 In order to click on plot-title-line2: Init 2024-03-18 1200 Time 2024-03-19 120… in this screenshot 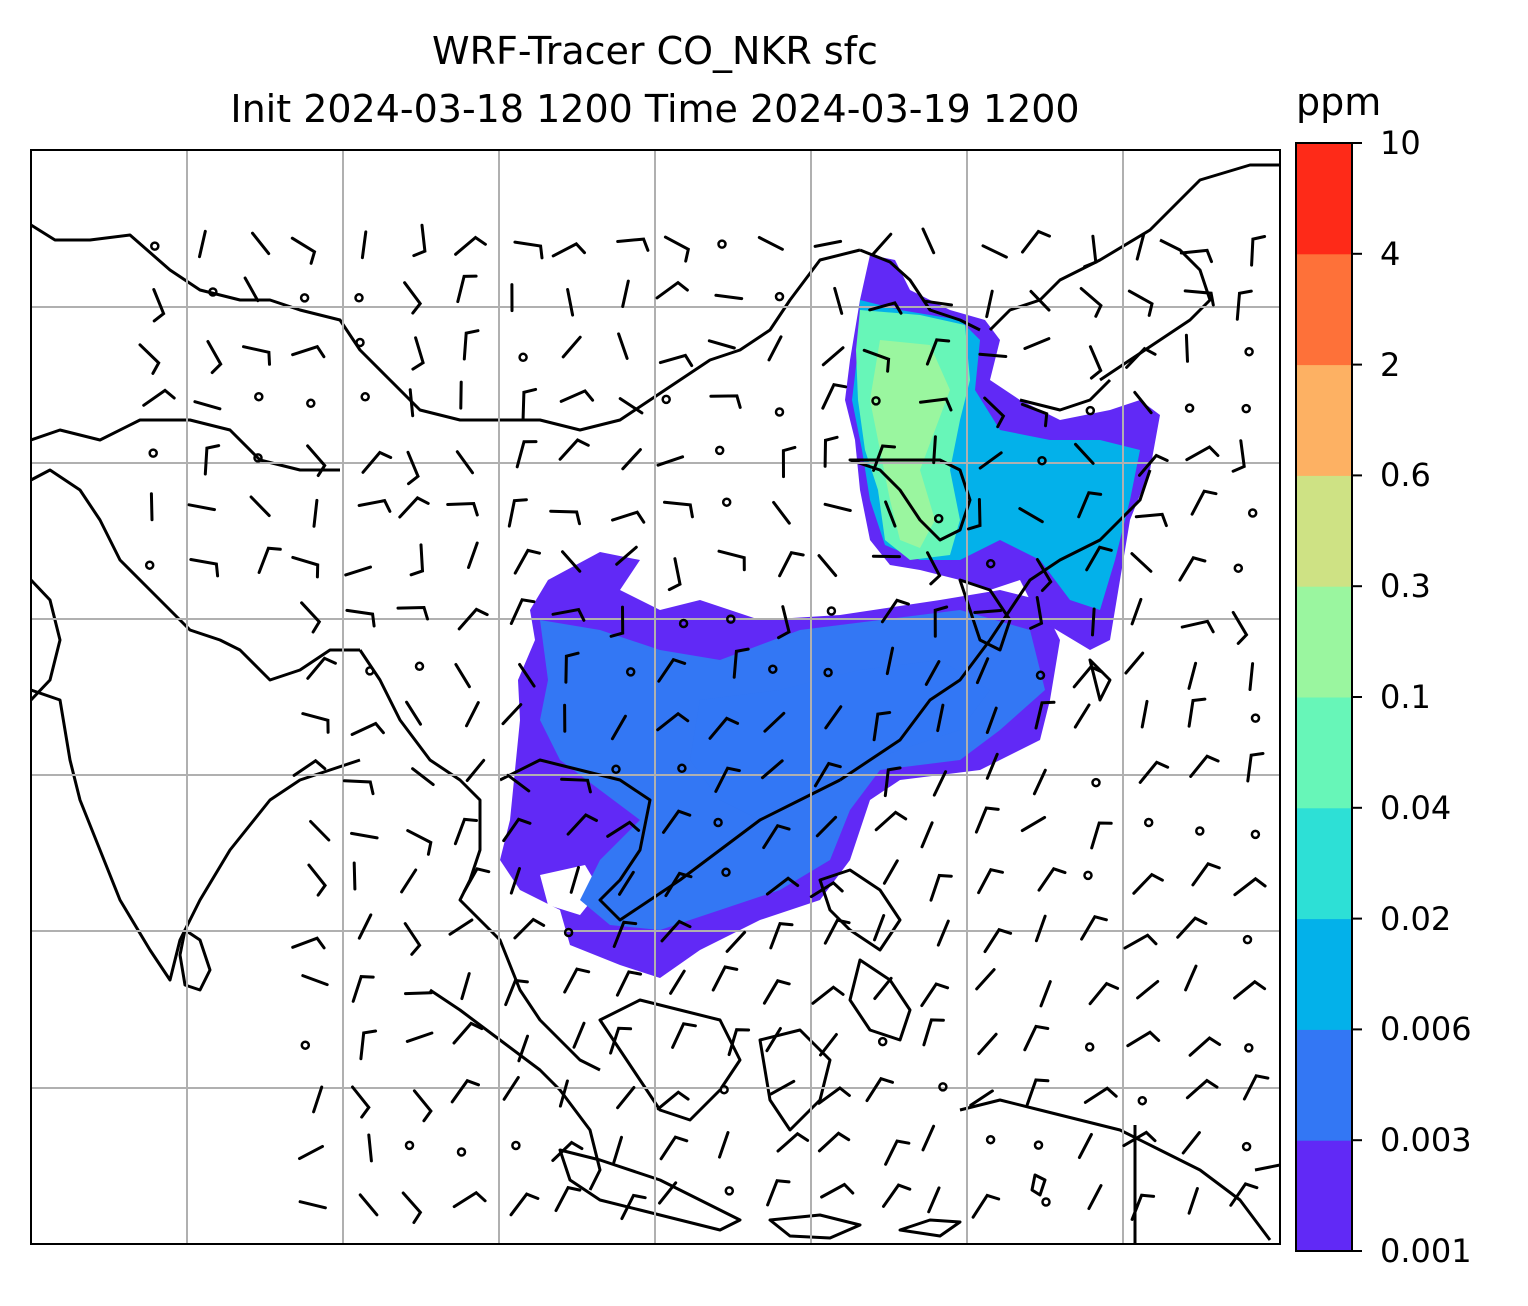, I will do `click(655, 109)`.